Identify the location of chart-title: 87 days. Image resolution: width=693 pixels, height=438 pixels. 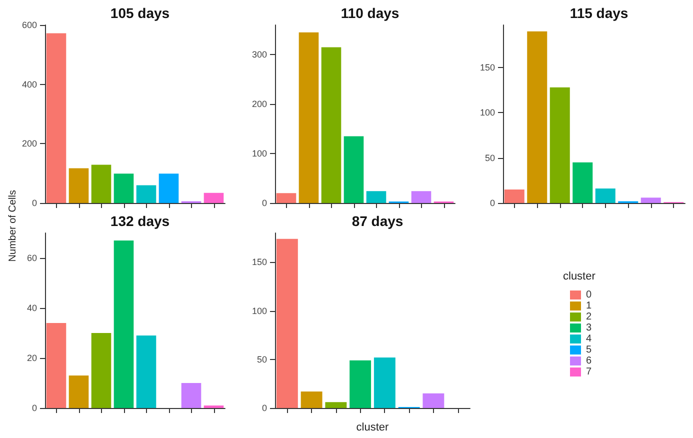
(378, 221).